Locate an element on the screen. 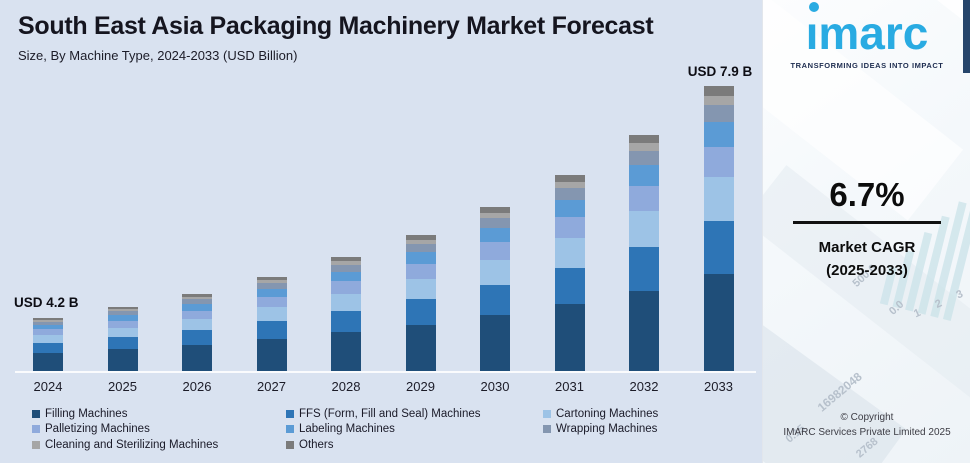 This screenshot has height=463, width=970. legend-item: Labeling Machines is located at coordinates (414, 429).